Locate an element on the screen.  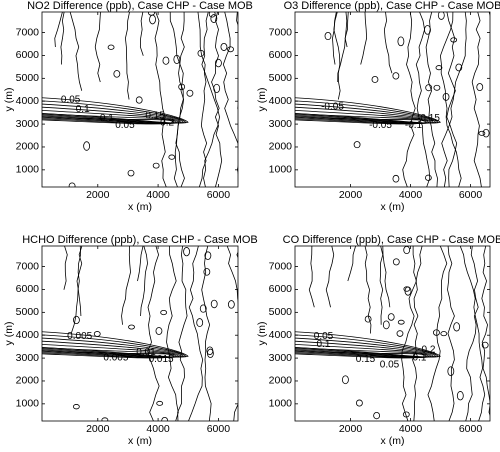
y-tick-label: 7000 is located at coordinates (281, 266).